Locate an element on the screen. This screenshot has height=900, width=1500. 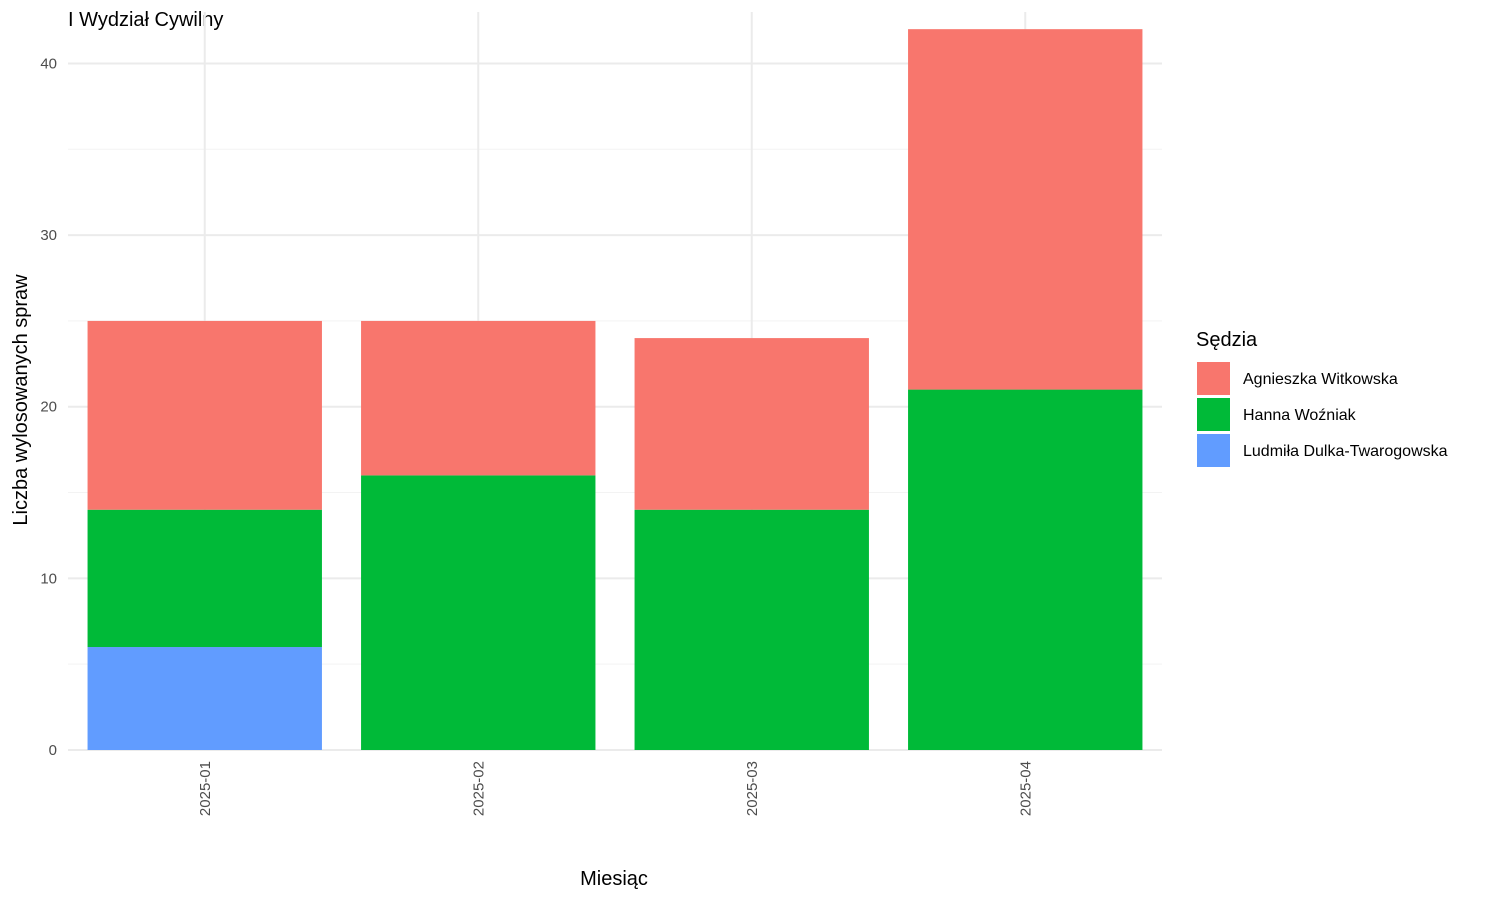
y-tick-label: 0 is located at coordinates (53, 750).